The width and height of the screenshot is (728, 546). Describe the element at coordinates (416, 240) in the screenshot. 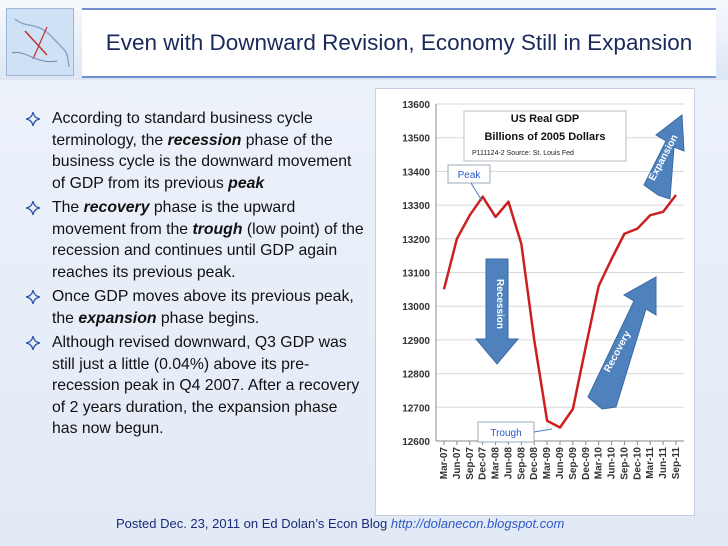

I see `y-tick-label: 13200` at that location.